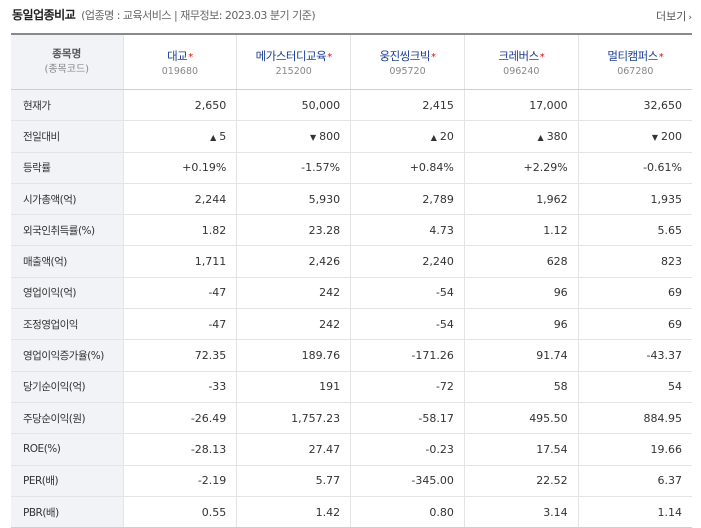 Image resolution: width=701 pixels, height=528 pixels. I want to click on row-label: 영업이익(억), so click(67, 293).